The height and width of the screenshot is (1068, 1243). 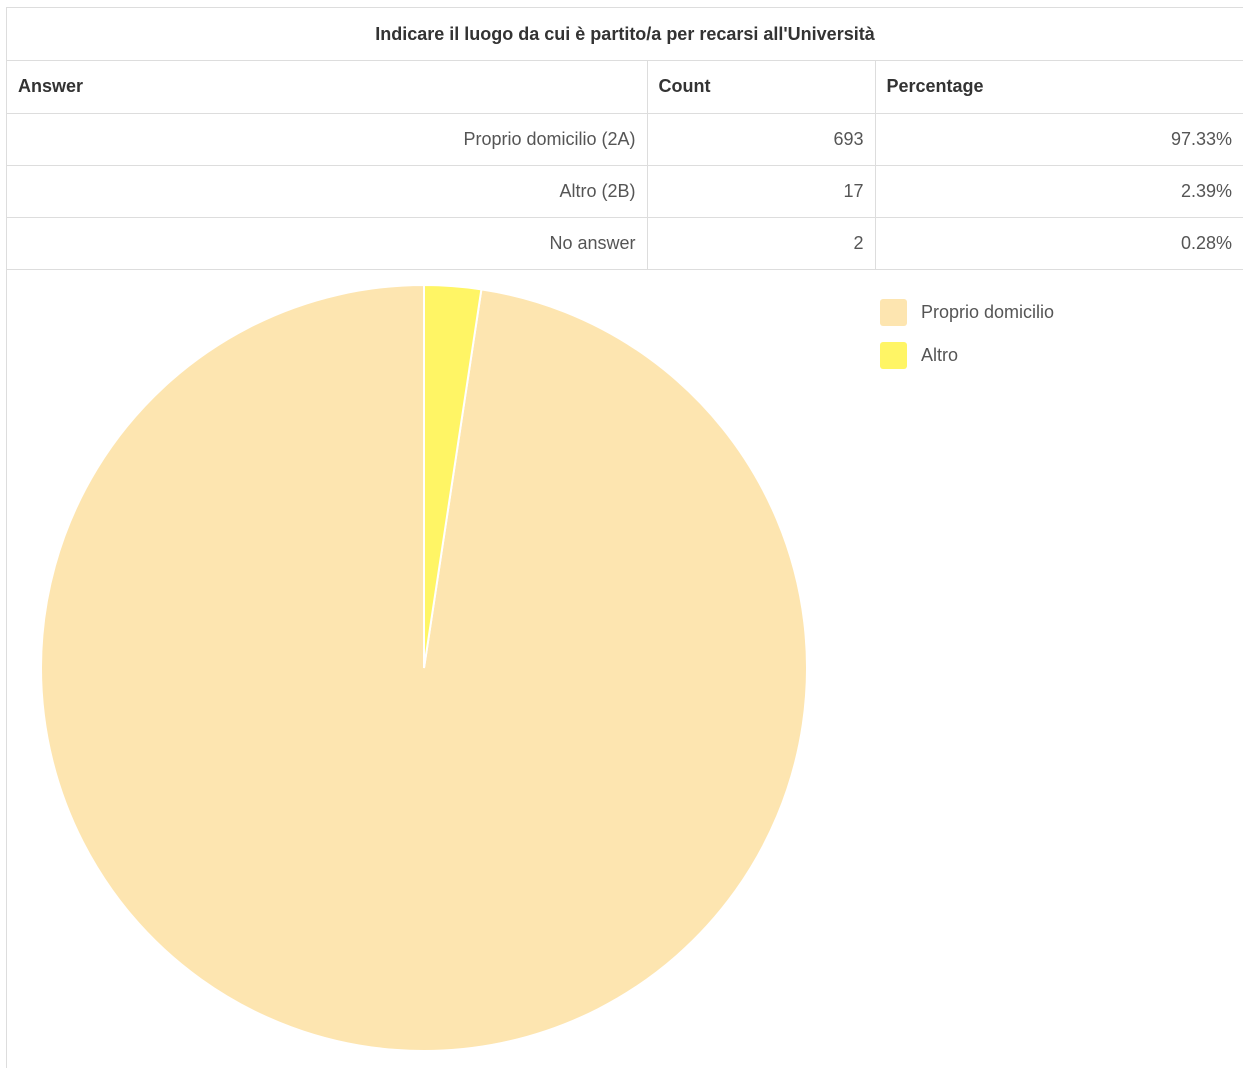 I want to click on pie-slice-altro, so click(x=453, y=476).